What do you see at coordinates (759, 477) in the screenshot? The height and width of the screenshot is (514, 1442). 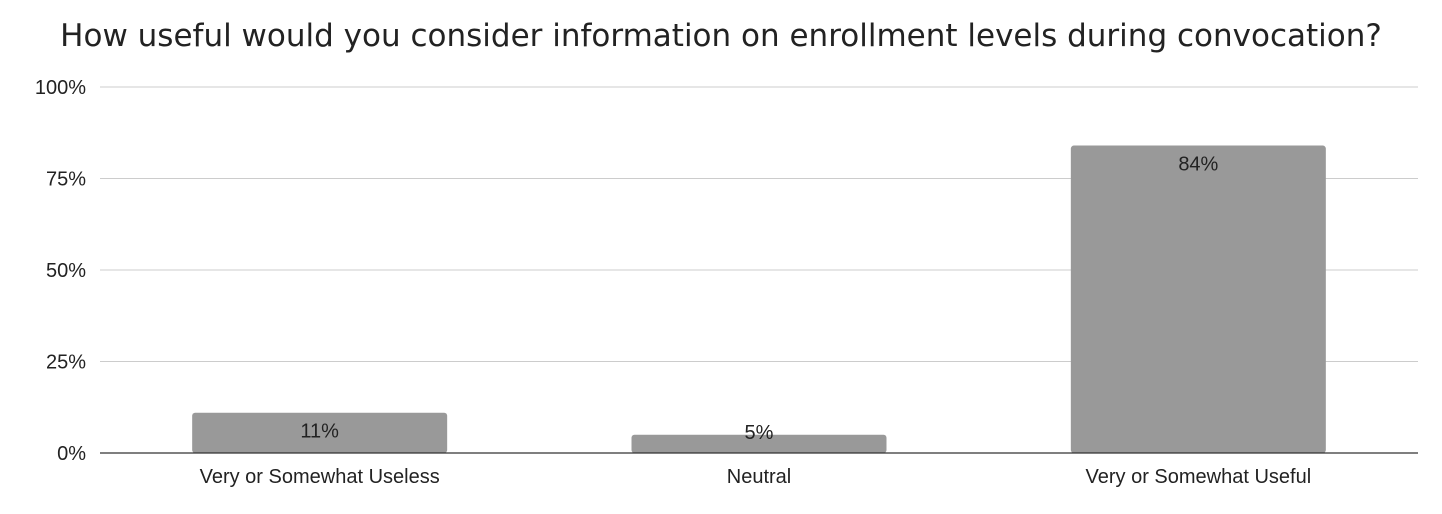 I see `x-tick-label: Neutral` at bounding box center [759, 477].